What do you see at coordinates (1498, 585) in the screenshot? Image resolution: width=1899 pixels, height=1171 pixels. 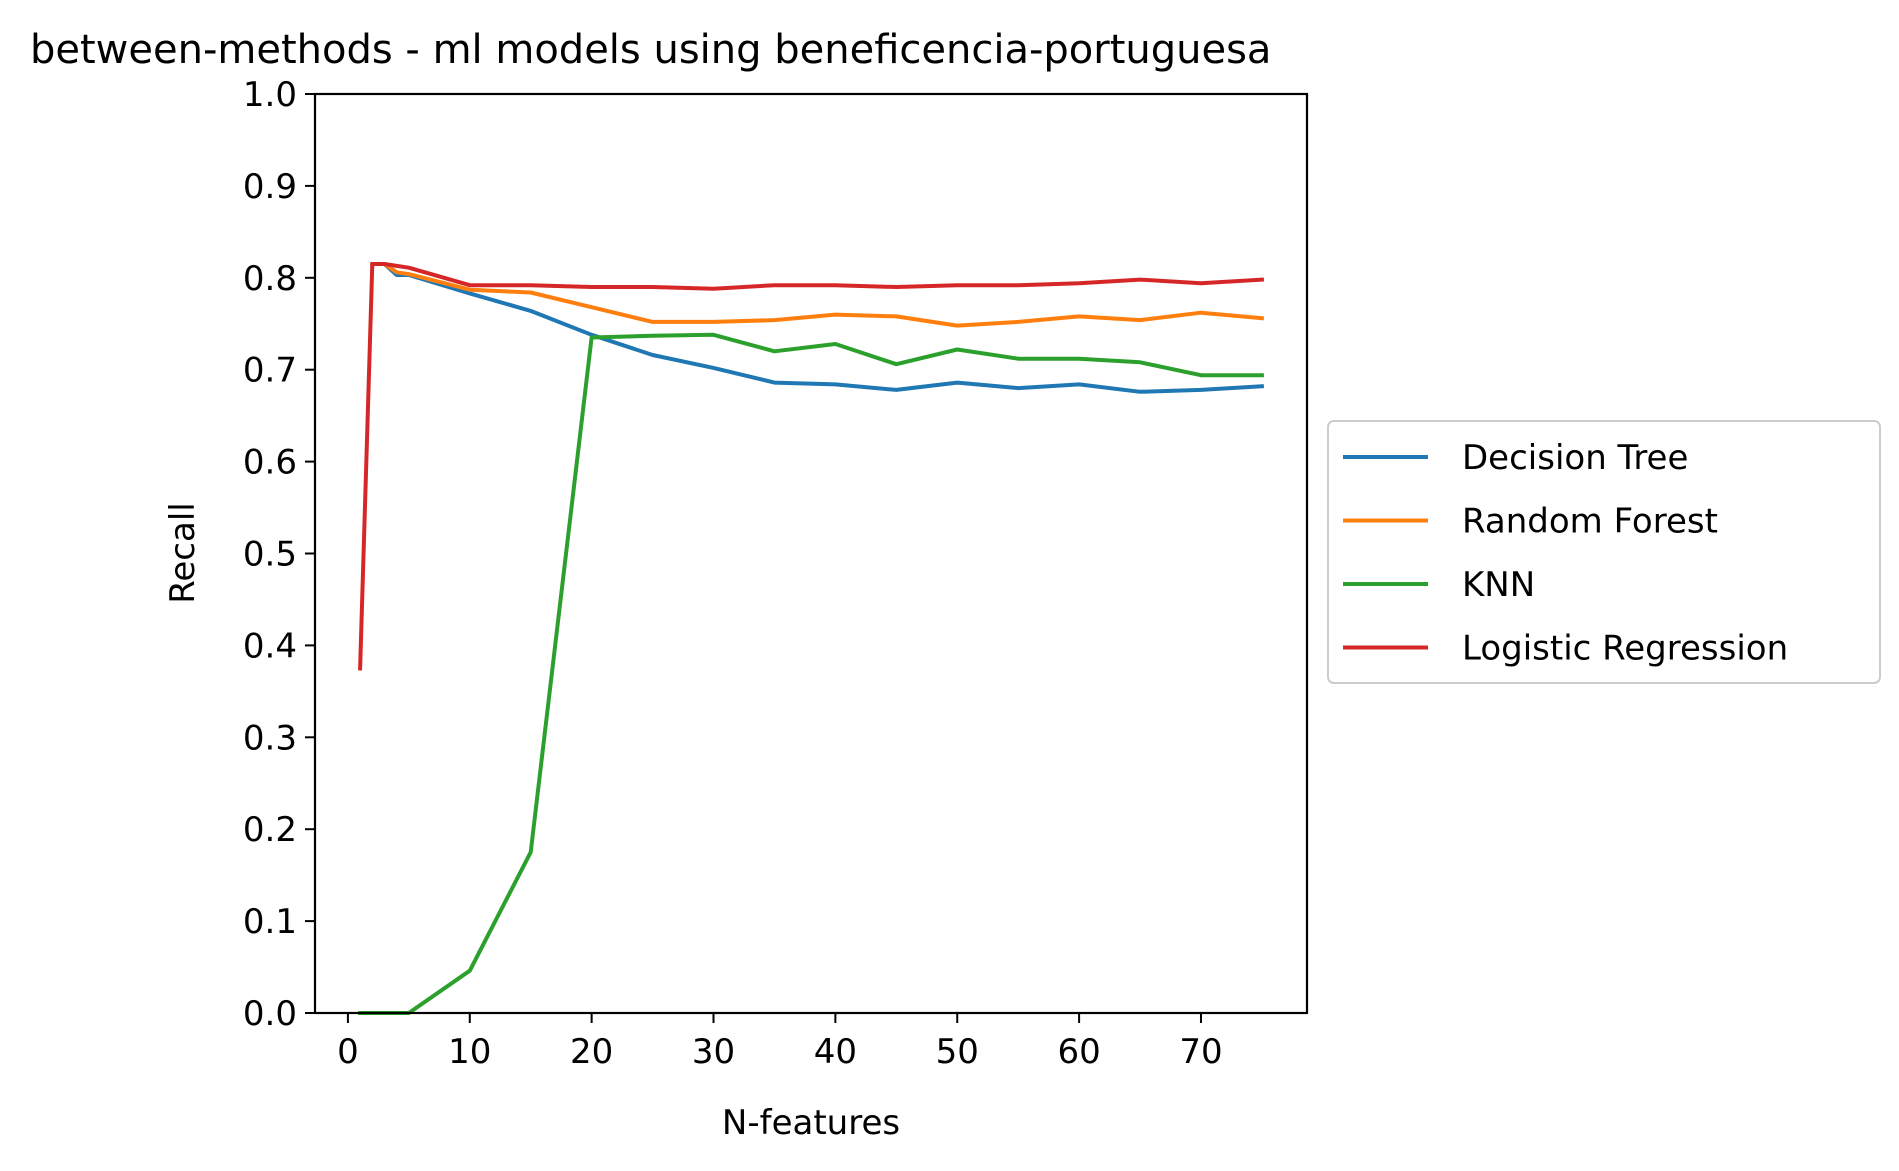 I see `legend-label-2: KNN` at bounding box center [1498, 585].